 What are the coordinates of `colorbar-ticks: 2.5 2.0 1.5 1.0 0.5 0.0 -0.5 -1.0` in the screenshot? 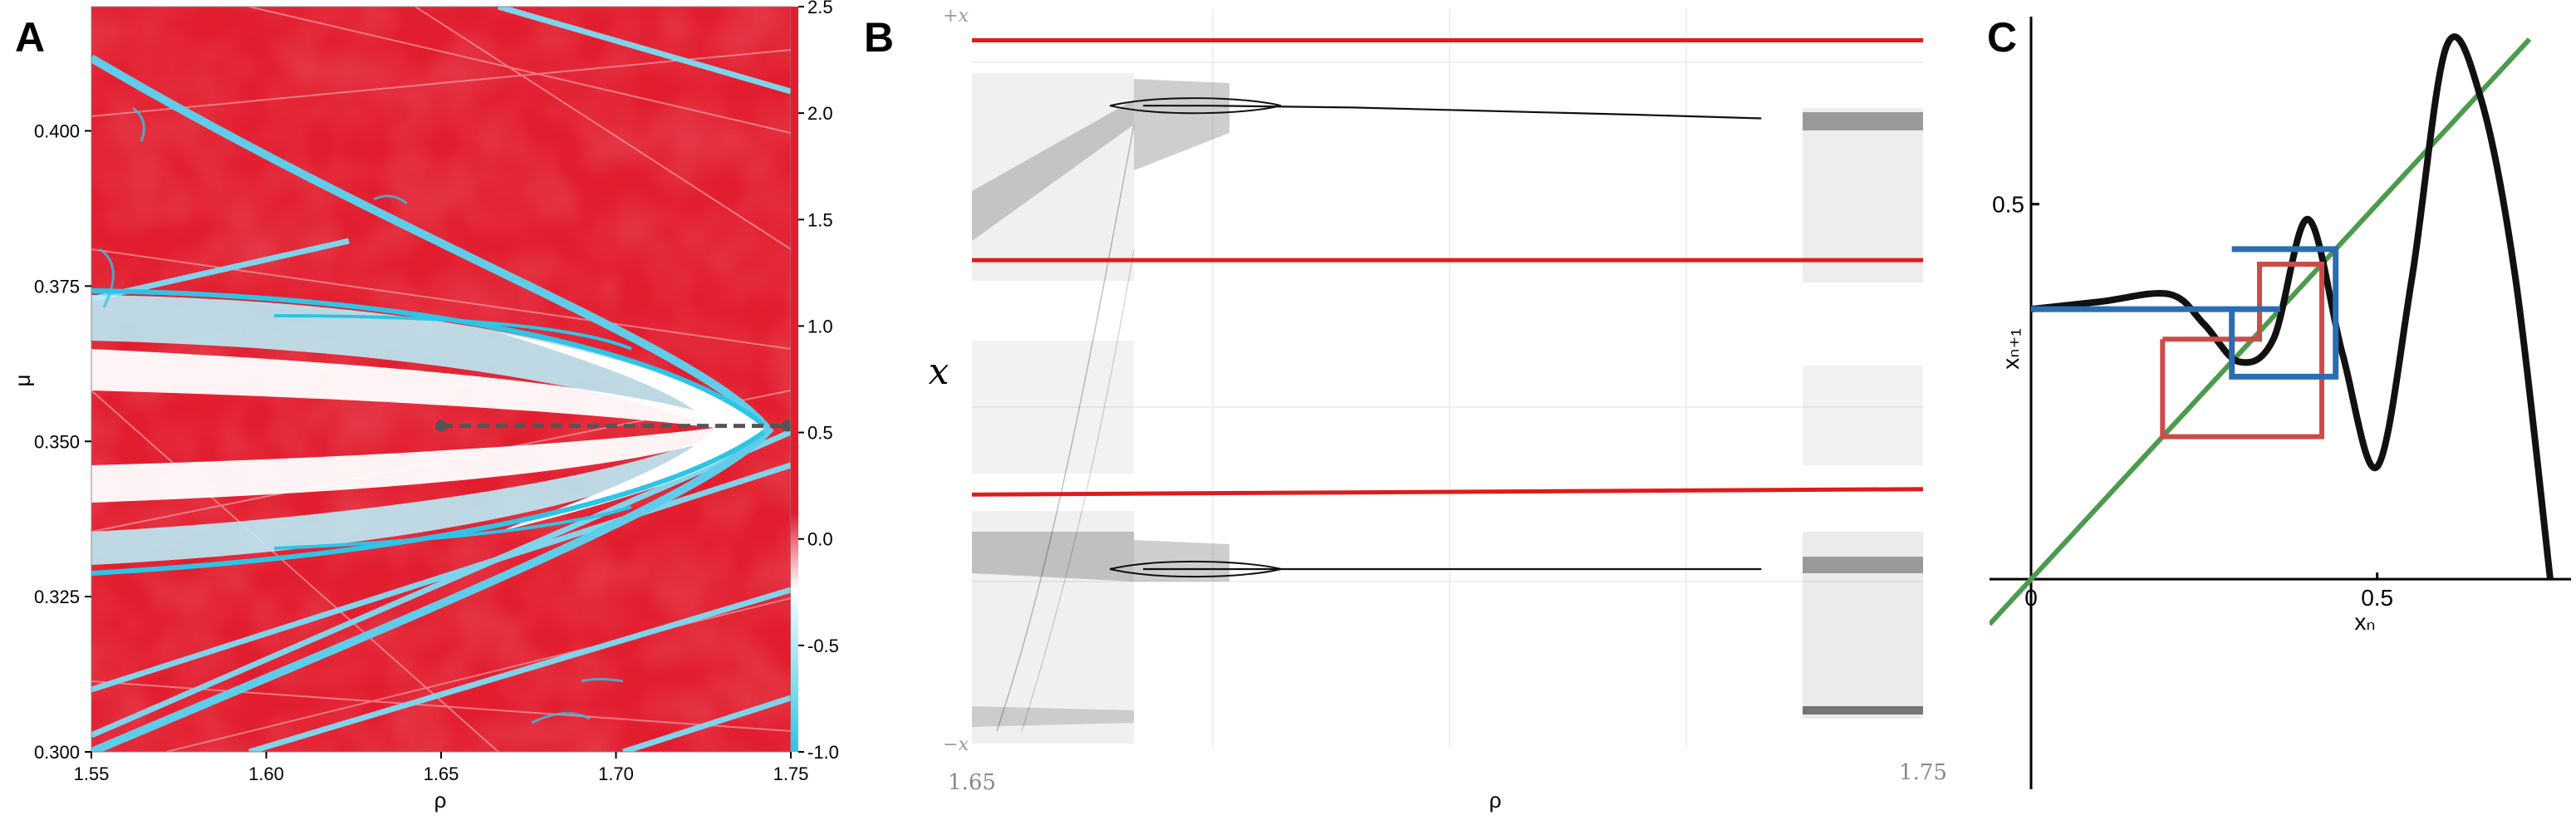 It's located at (818, 381).